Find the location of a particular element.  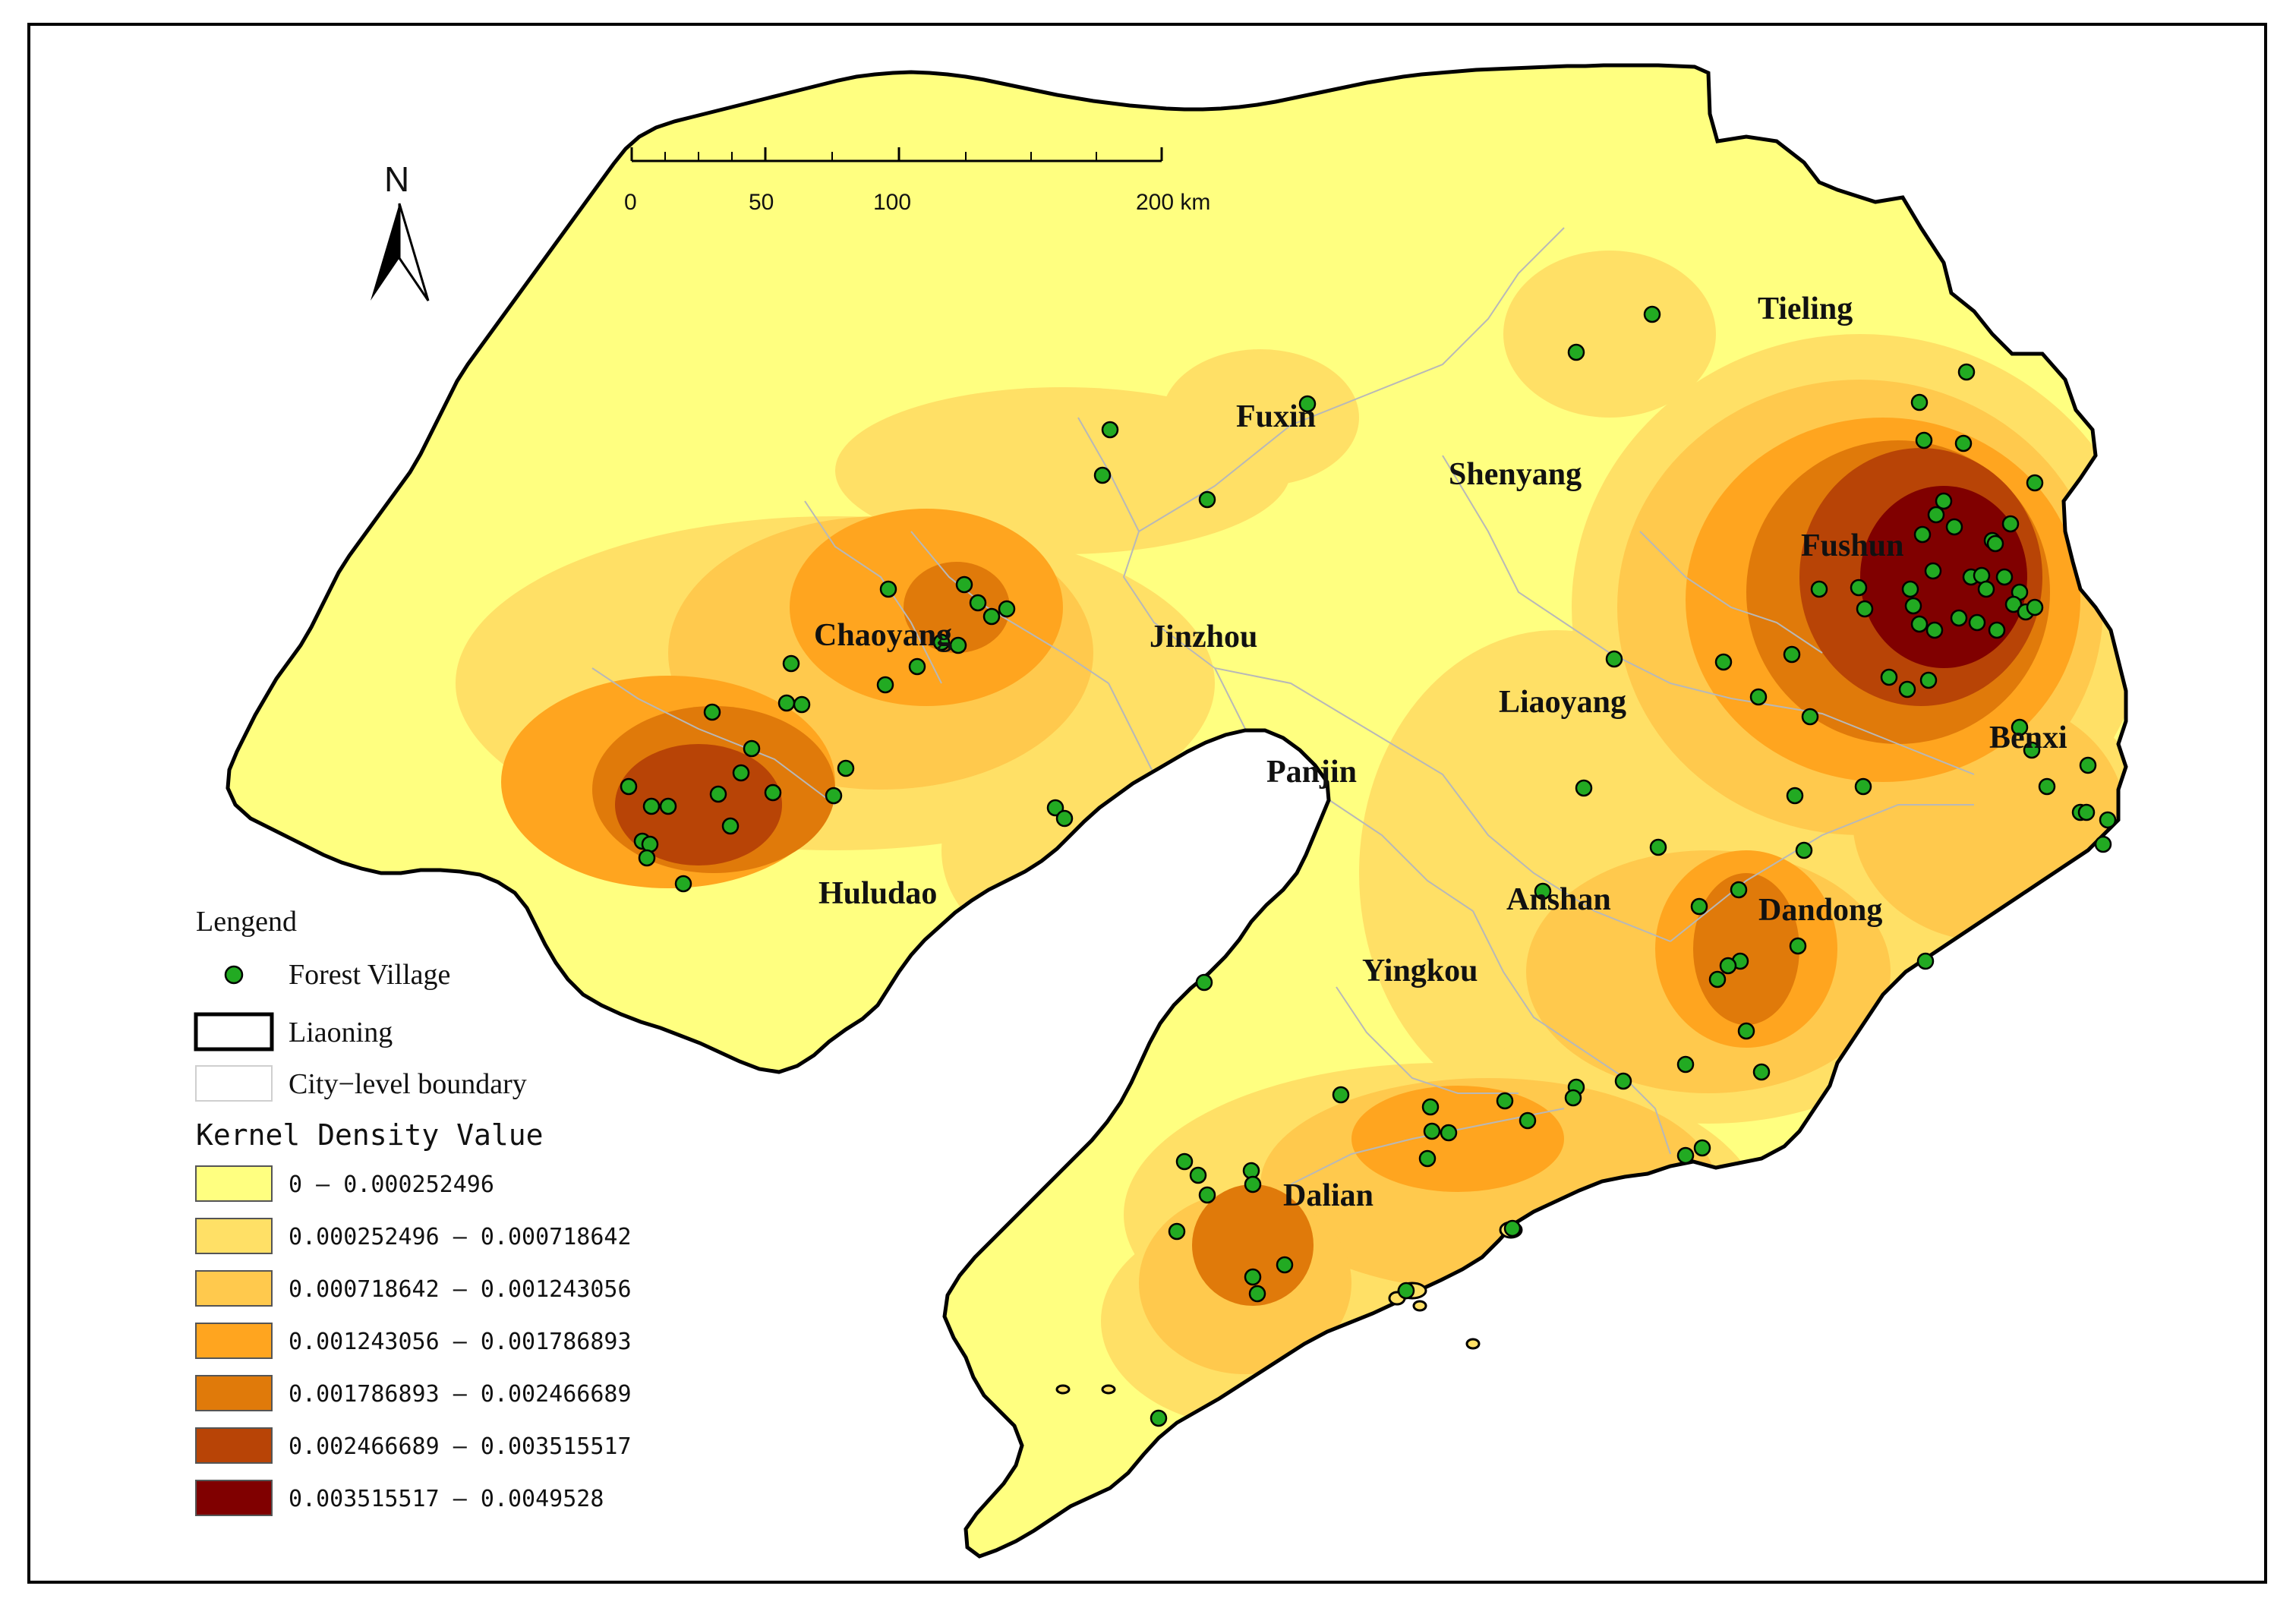

city-label-anshan: Anshan is located at coordinates (1559, 899).